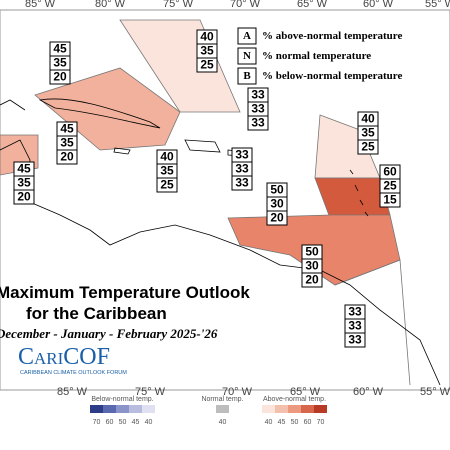  I want to click on key-letter: A, so click(247, 36).